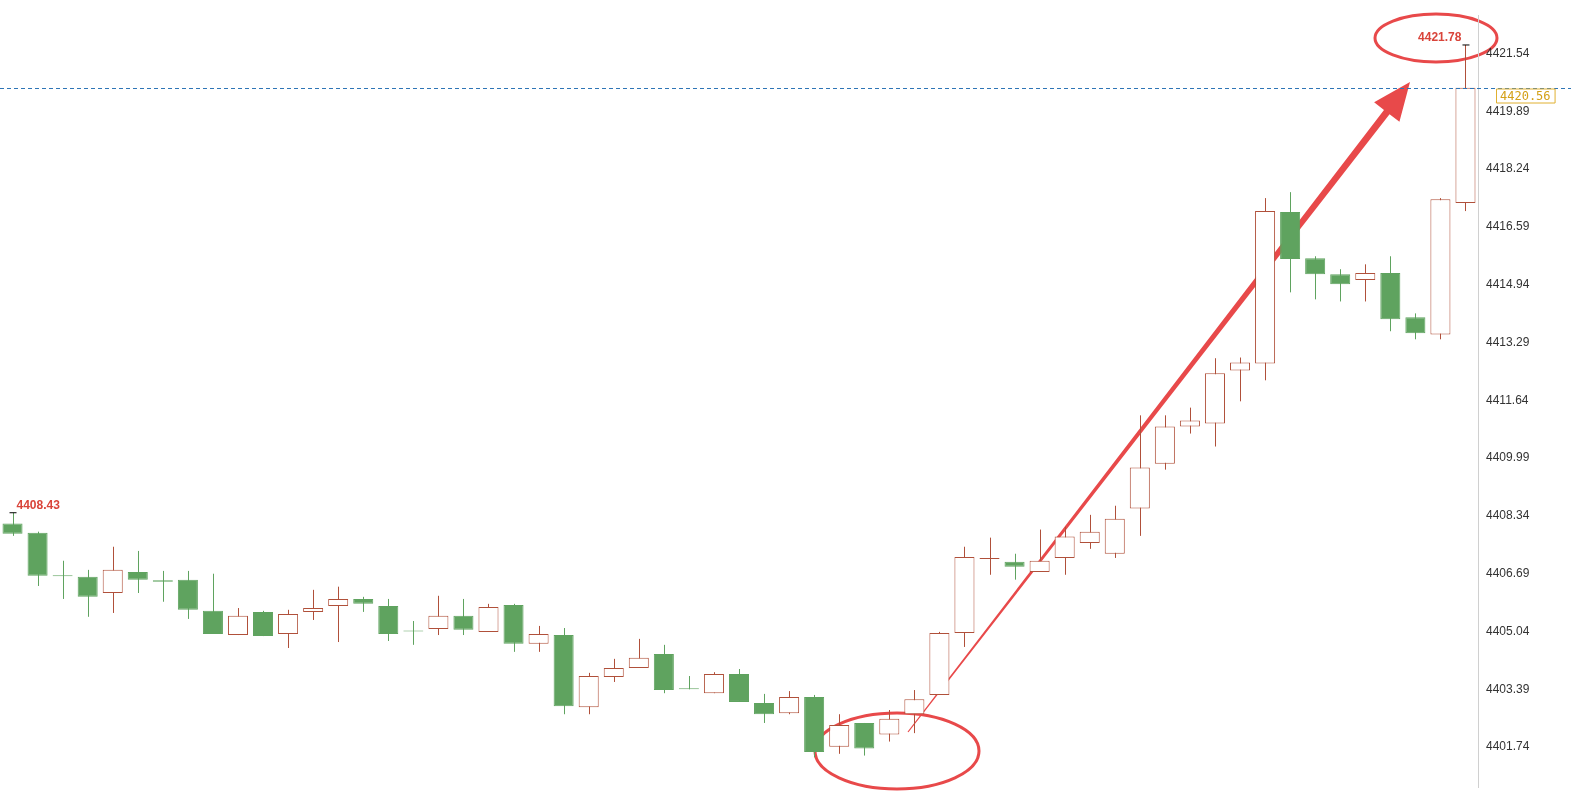 This screenshot has width=1571, height=803. I want to click on y-tick-label: 4403.39, so click(1508, 688).